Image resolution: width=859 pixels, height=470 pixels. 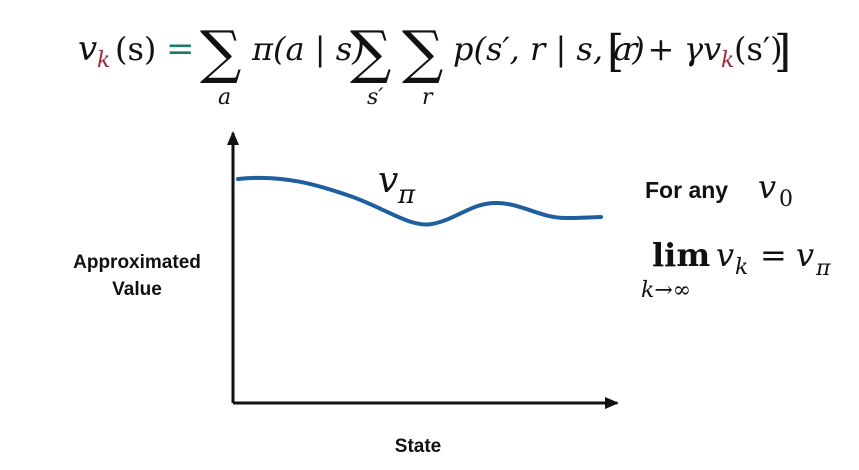 I want to click on sum-subscript-r: r, so click(x=428, y=97).